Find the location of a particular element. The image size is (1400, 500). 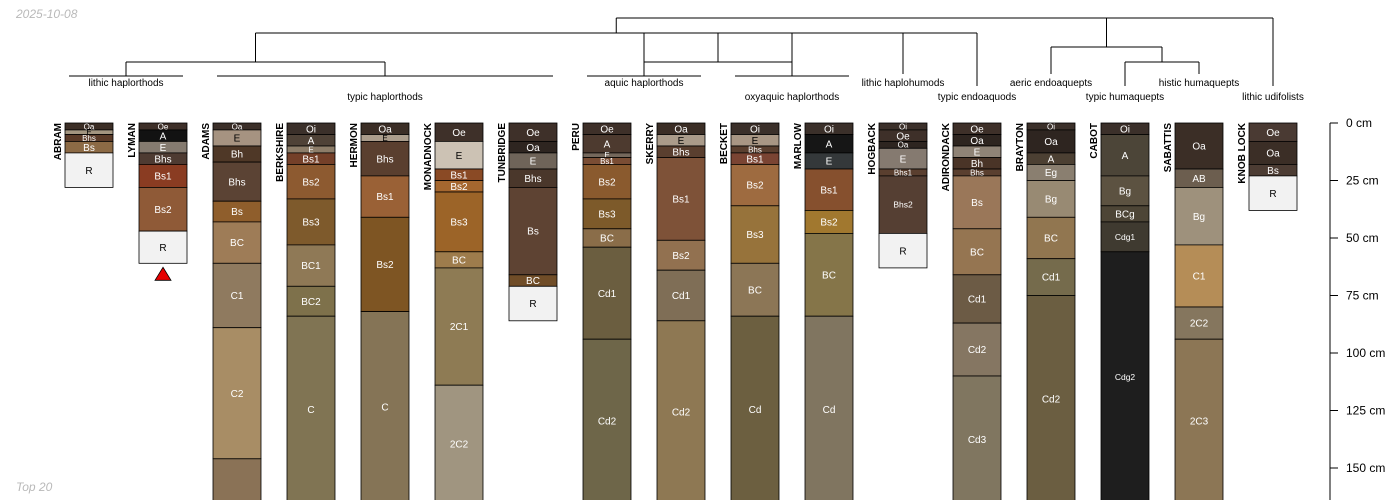

horizon-bg is located at coordinates (1199, 216).